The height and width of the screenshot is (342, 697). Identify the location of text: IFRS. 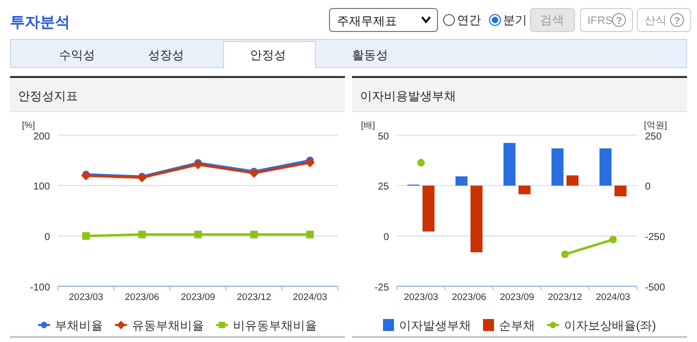
(600, 21).